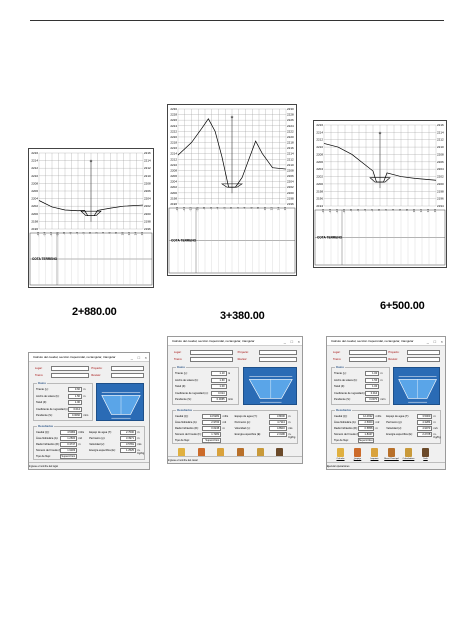 The image size is (474, 632). I want to click on result-field: 4.8916, so click(278, 428).